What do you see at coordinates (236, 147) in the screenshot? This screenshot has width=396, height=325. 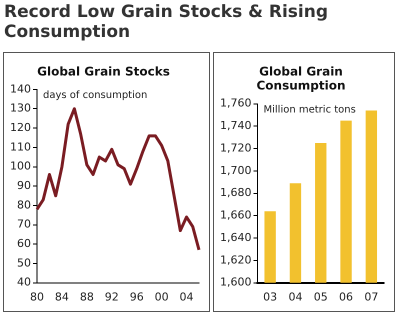 I see `y-tick-label: 1,720` at bounding box center [236, 147].